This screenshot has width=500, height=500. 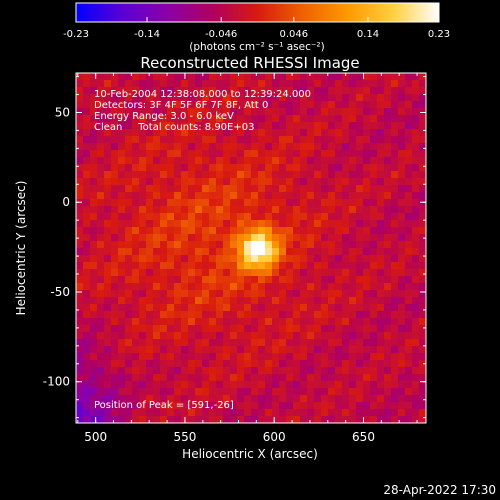 What do you see at coordinates (164, 116) in the screenshot?
I see `annotation-energy-range: Energy Range: 3.0 - 6.0 keV` at bounding box center [164, 116].